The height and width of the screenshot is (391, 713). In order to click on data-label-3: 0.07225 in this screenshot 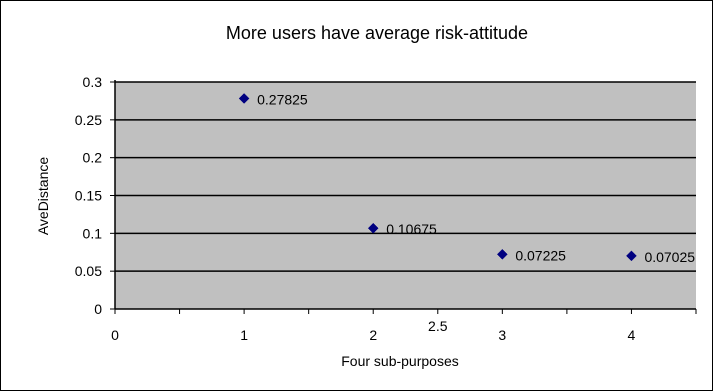, I will do `click(540, 255)`.